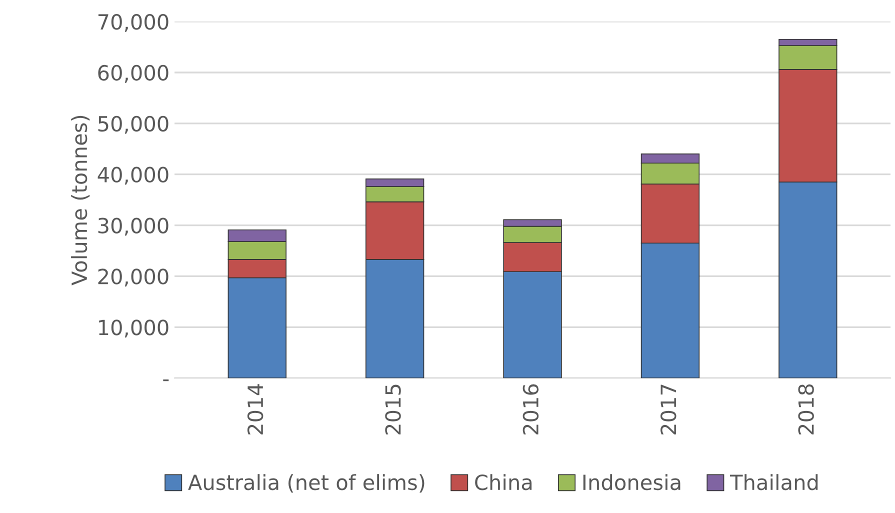 This screenshot has width=895, height=513. What do you see at coordinates (668, 409) in the screenshot?
I see `x-tick-label: 2017` at bounding box center [668, 409].